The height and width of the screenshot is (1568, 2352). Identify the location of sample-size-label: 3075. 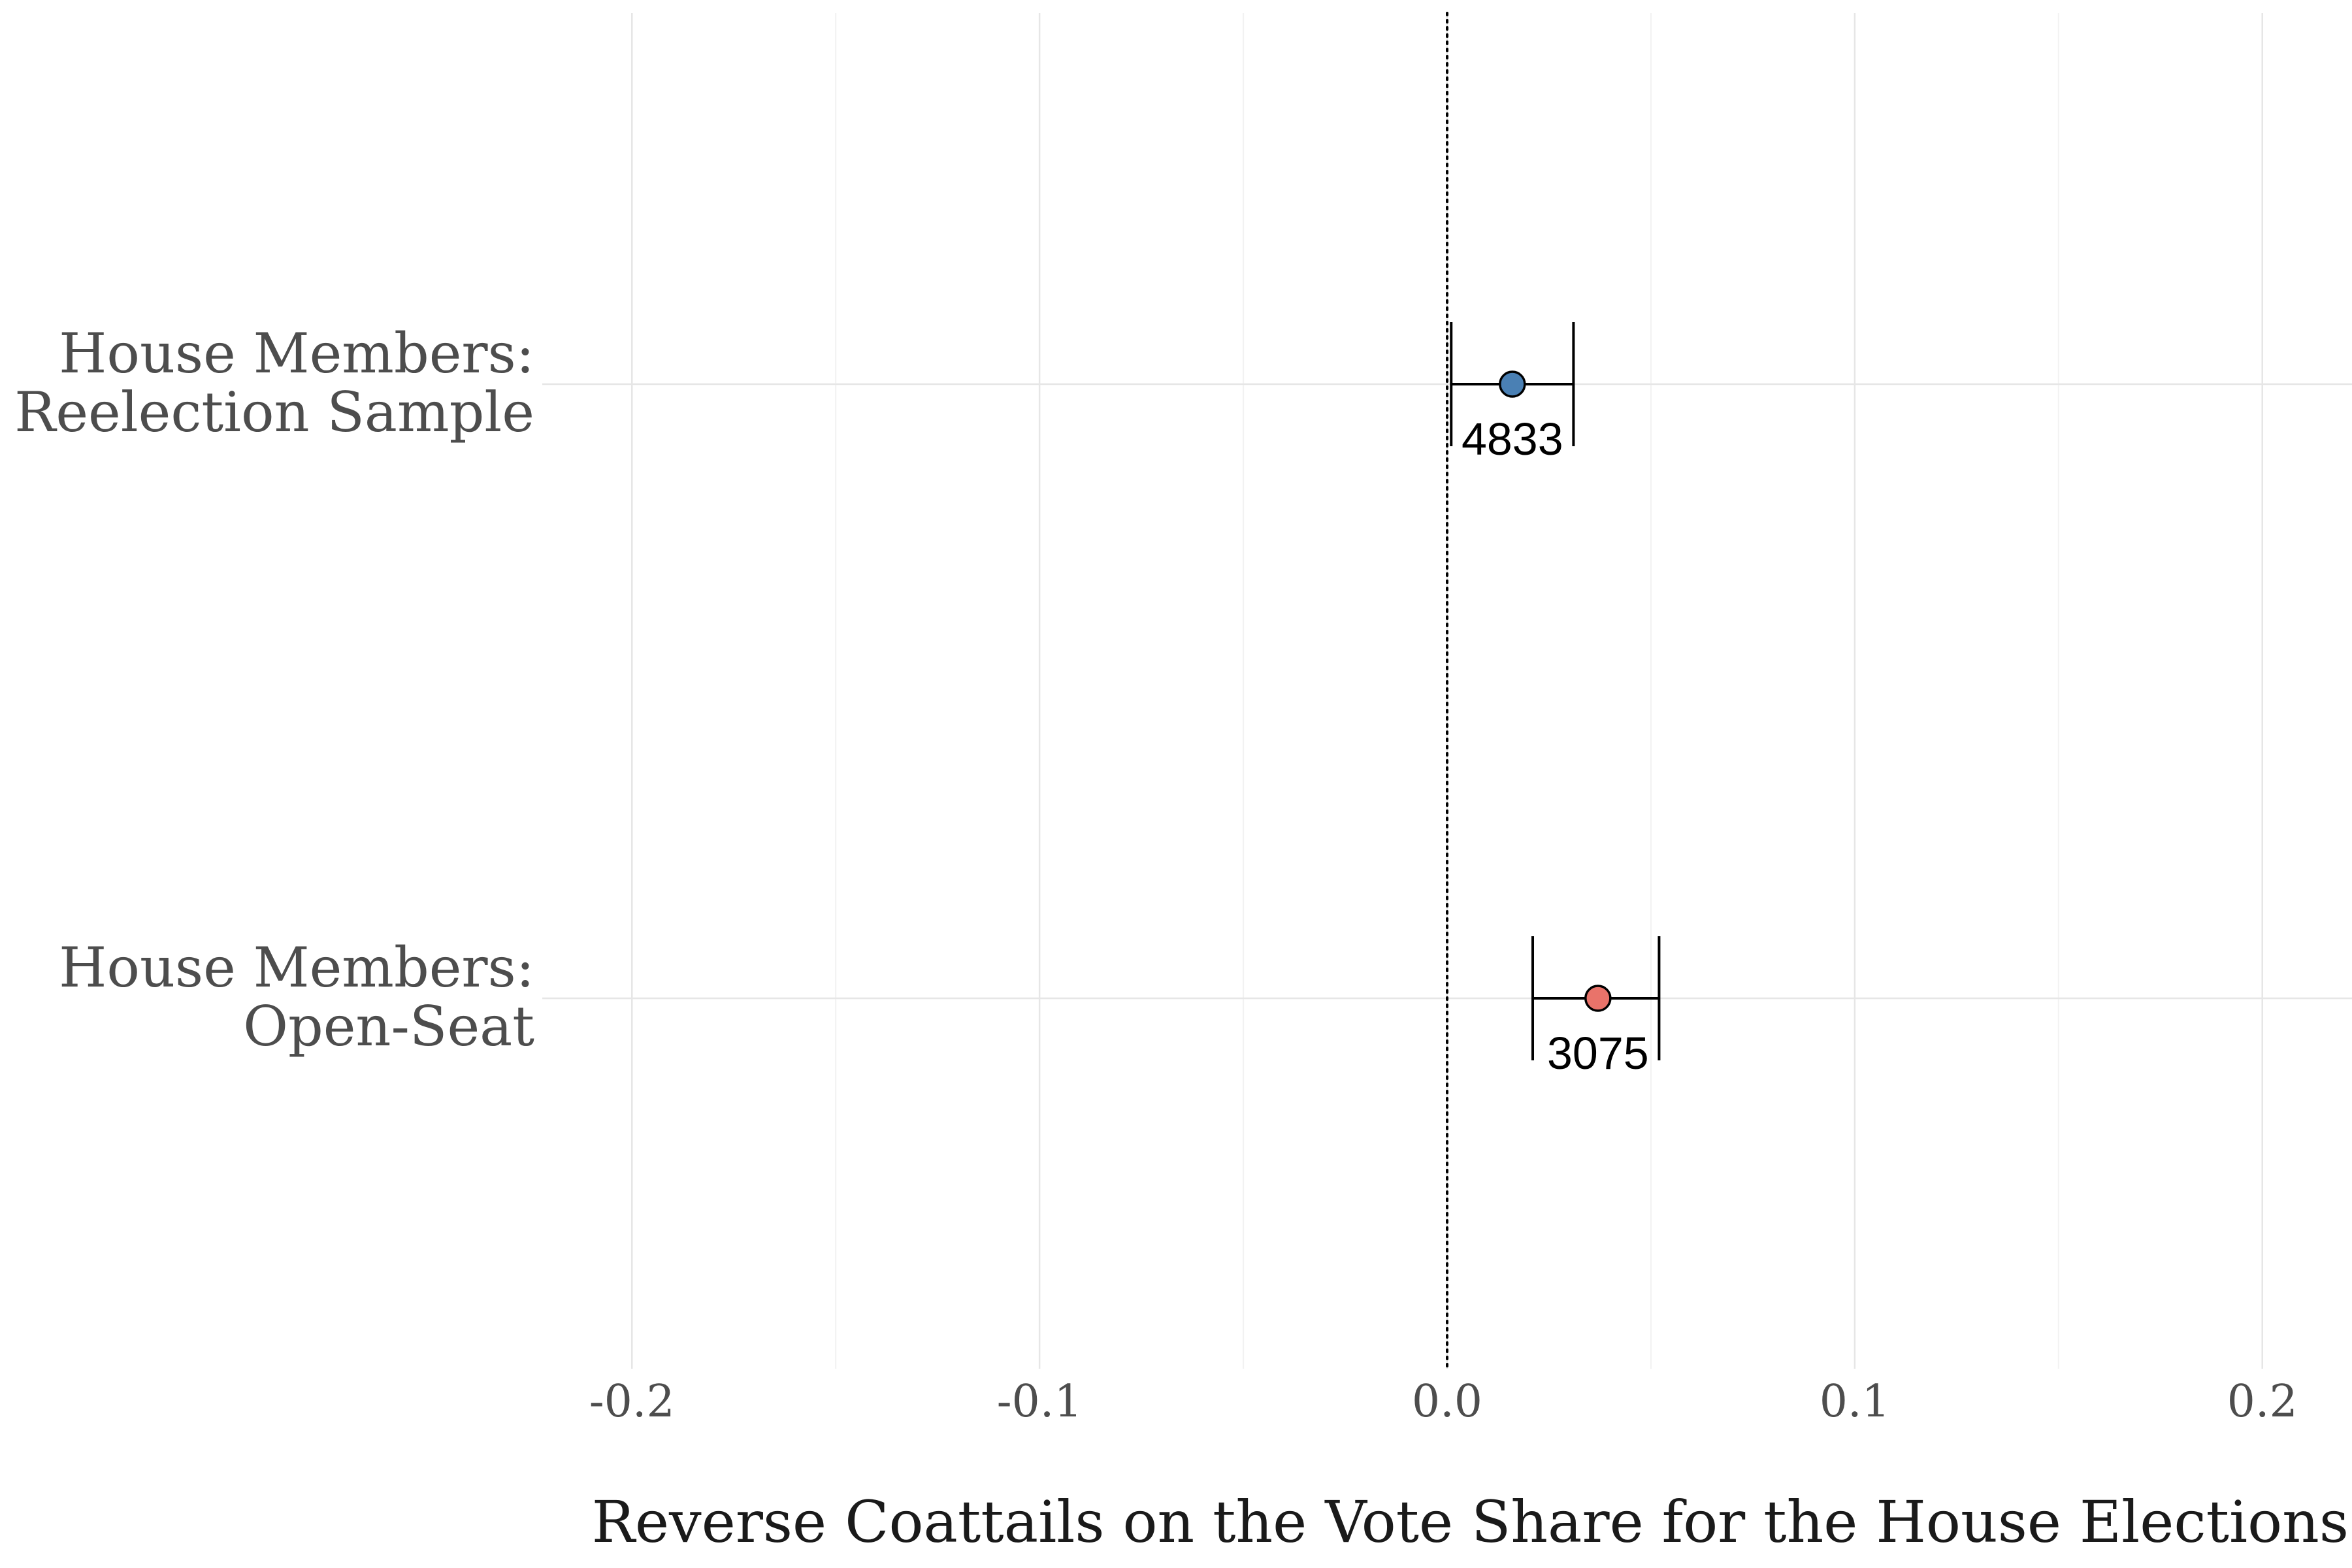
(1598, 1053).